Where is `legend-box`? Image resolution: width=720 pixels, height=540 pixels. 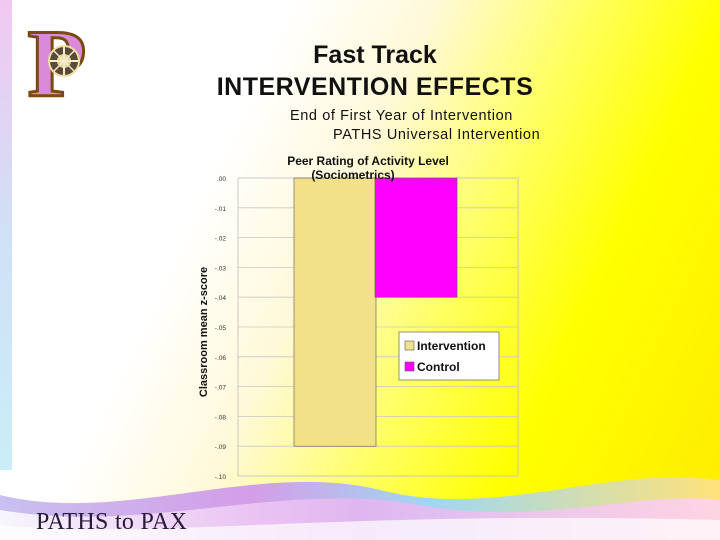
legend-box is located at coordinates (449, 356).